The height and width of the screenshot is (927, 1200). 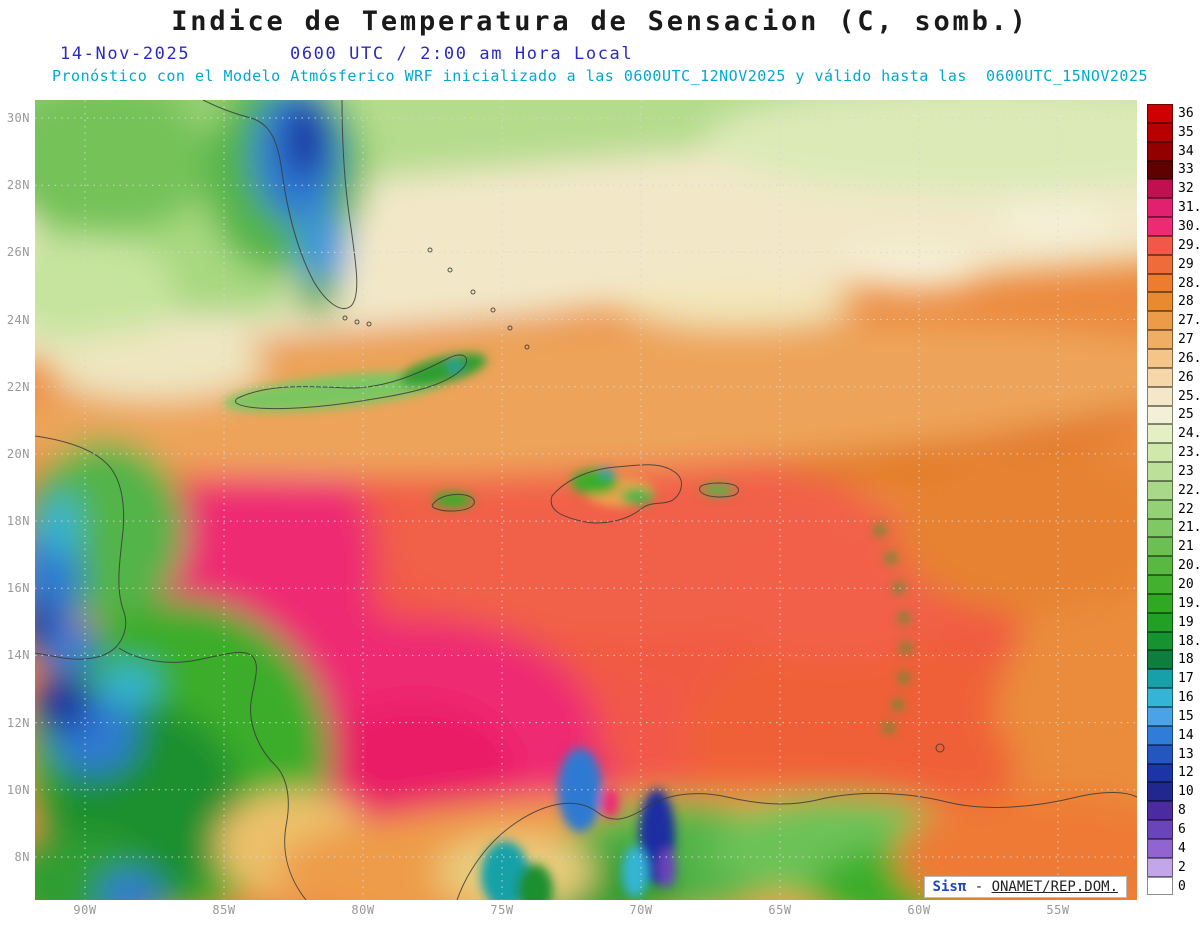 What do you see at coordinates (1189, 566) in the screenshot?
I see `legend-value-label: 20.5` at bounding box center [1189, 566].